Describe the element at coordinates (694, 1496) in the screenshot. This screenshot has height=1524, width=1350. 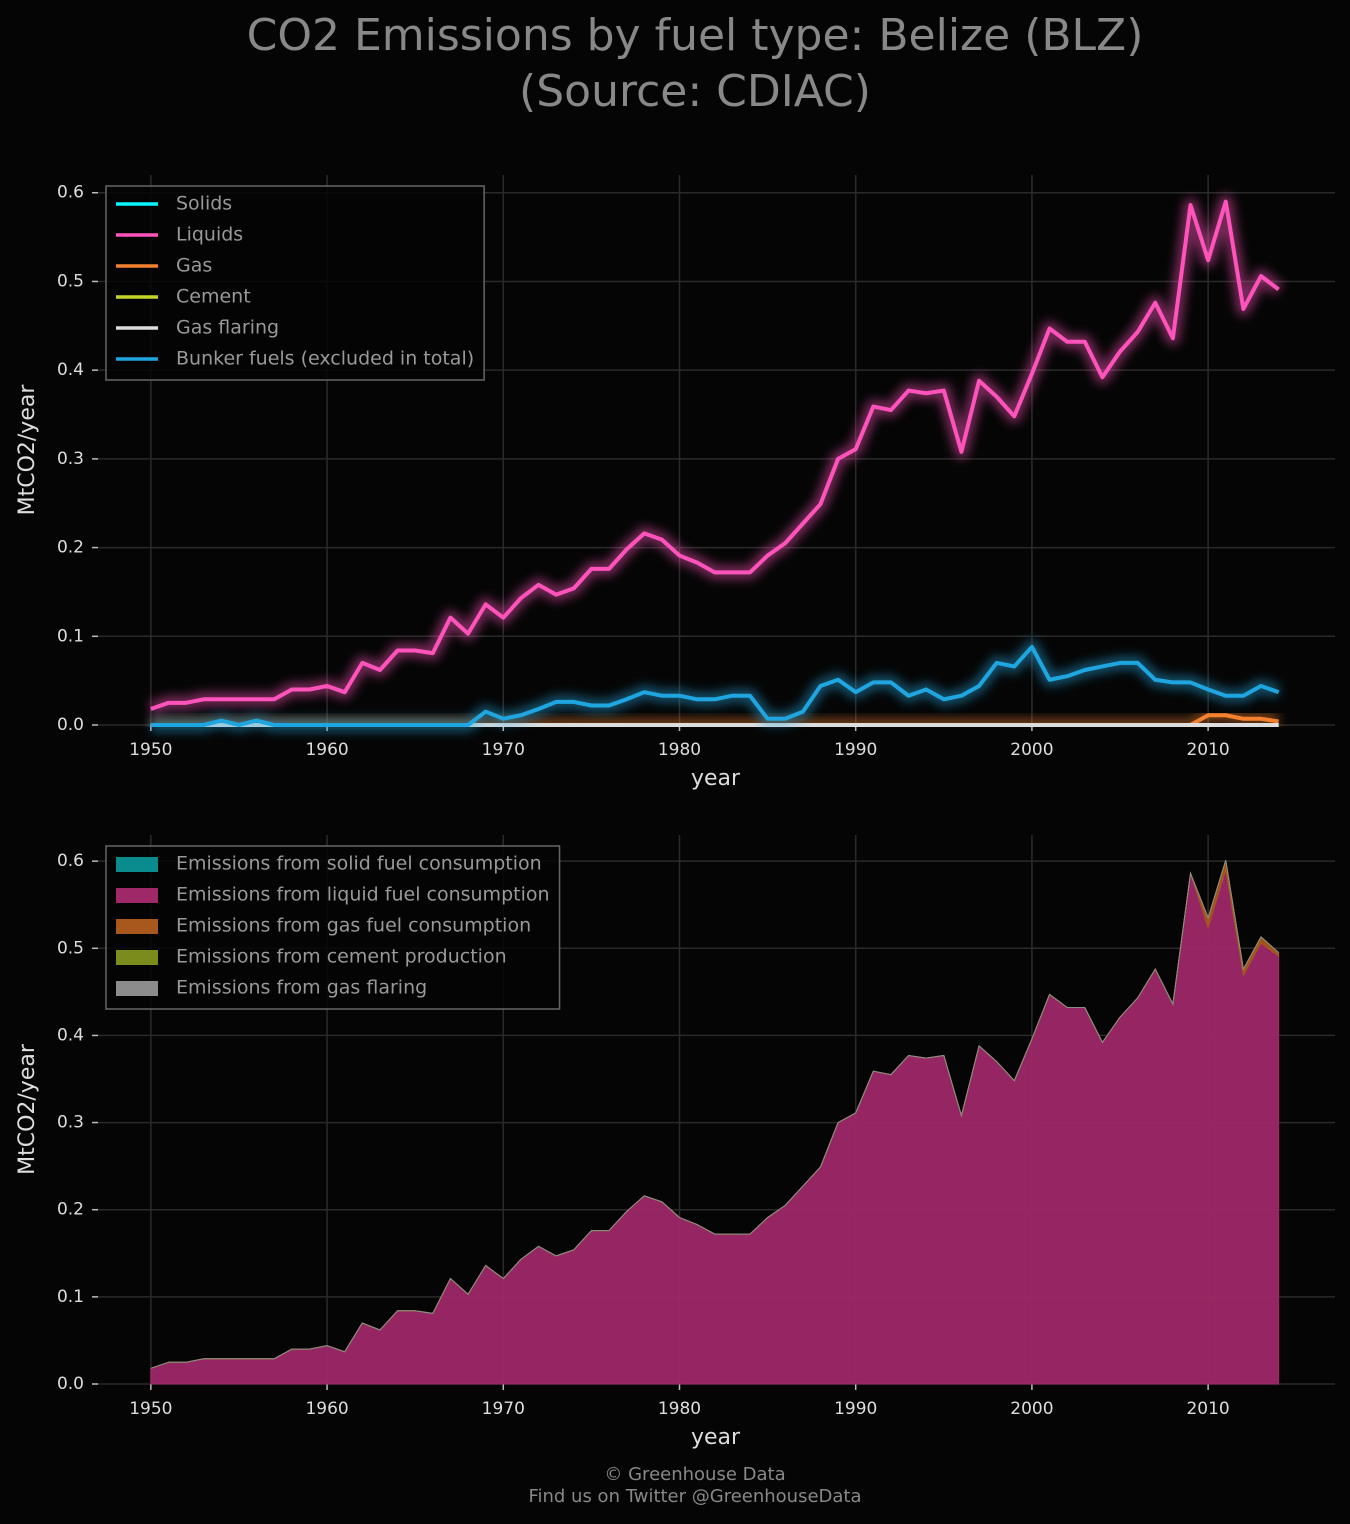
I see `credit: Find us on Twitter @GreenhouseData` at that location.